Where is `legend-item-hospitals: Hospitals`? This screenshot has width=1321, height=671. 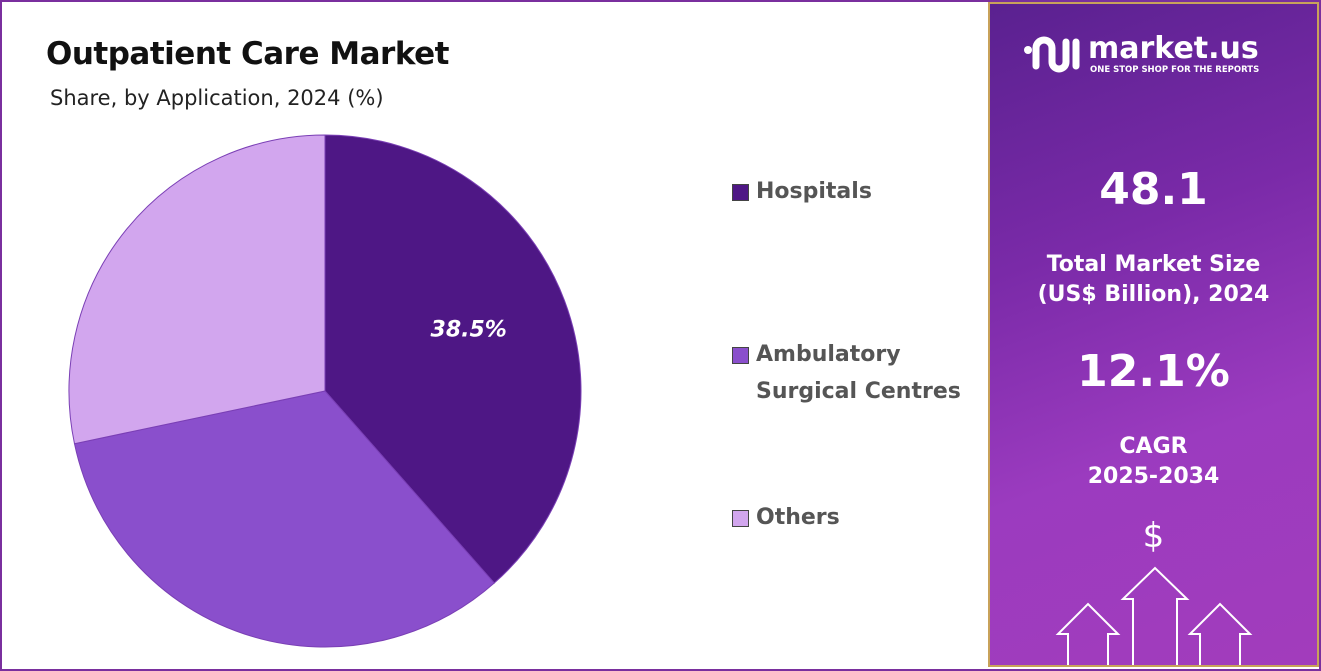 legend-item-hospitals: Hospitals is located at coordinates (802, 191).